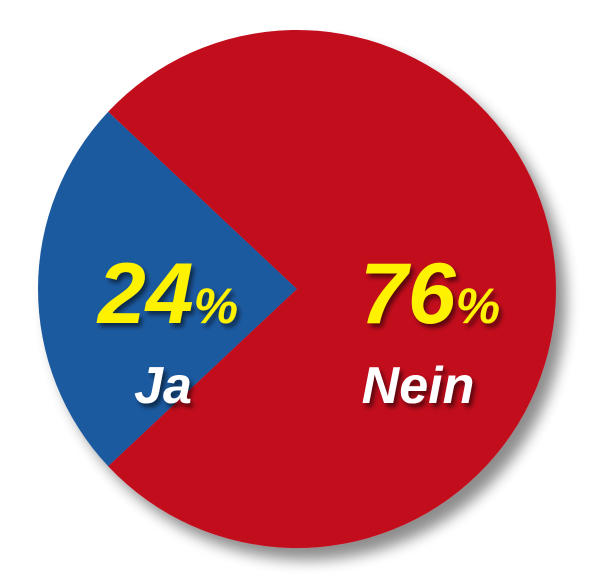 This screenshot has height=574, width=599. What do you see at coordinates (408, 294) in the screenshot?
I see `value-label-nein-number: 76` at bounding box center [408, 294].